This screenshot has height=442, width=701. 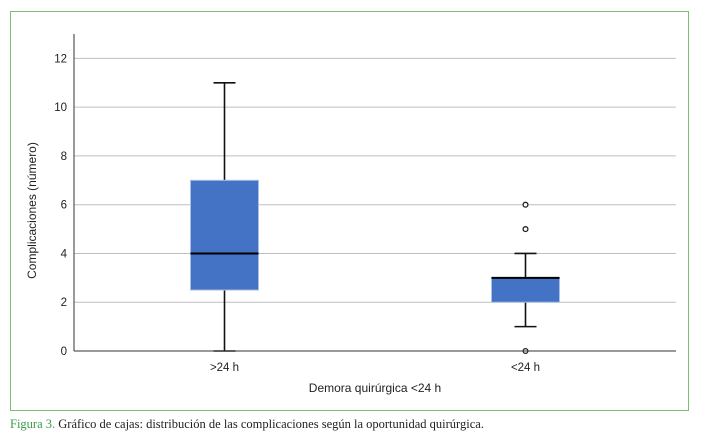 What do you see at coordinates (64, 206) in the screenshot?
I see `y-tick-label-6: 6` at bounding box center [64, 206].